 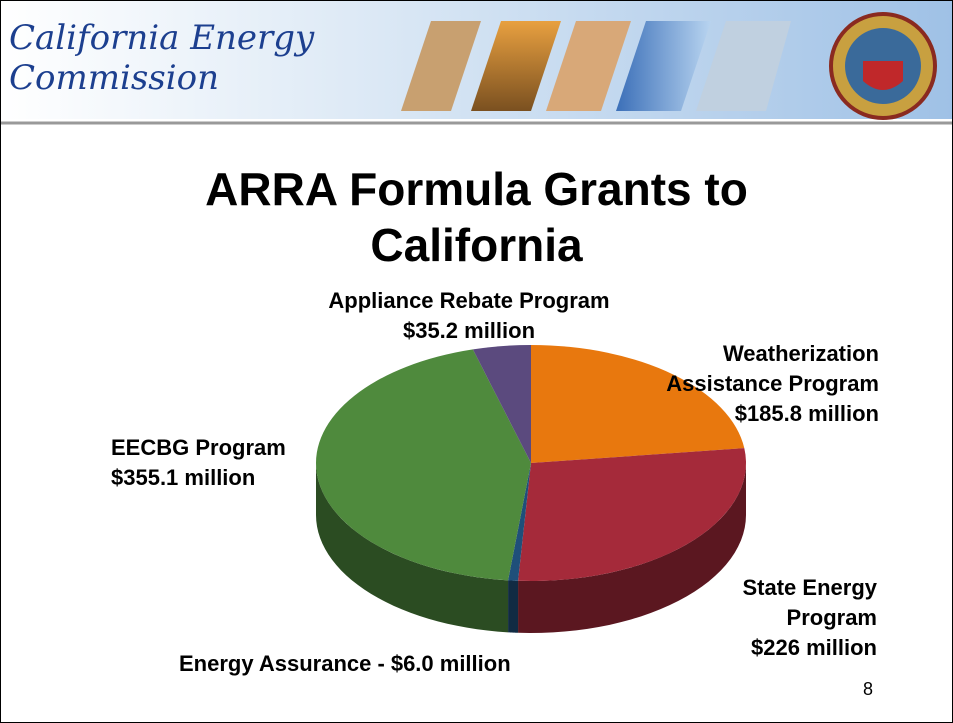 What do you see at coordinates (198, 447) in the screenshot?
I see `category-label: EECBG Program` at bounding box center [198, 447].